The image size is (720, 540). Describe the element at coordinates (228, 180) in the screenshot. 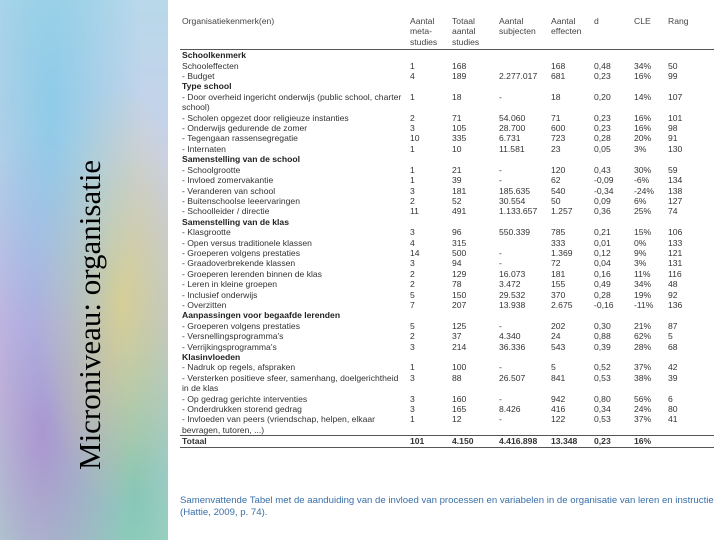

I see `row-label: - Invloed zomervakantie` at that location.